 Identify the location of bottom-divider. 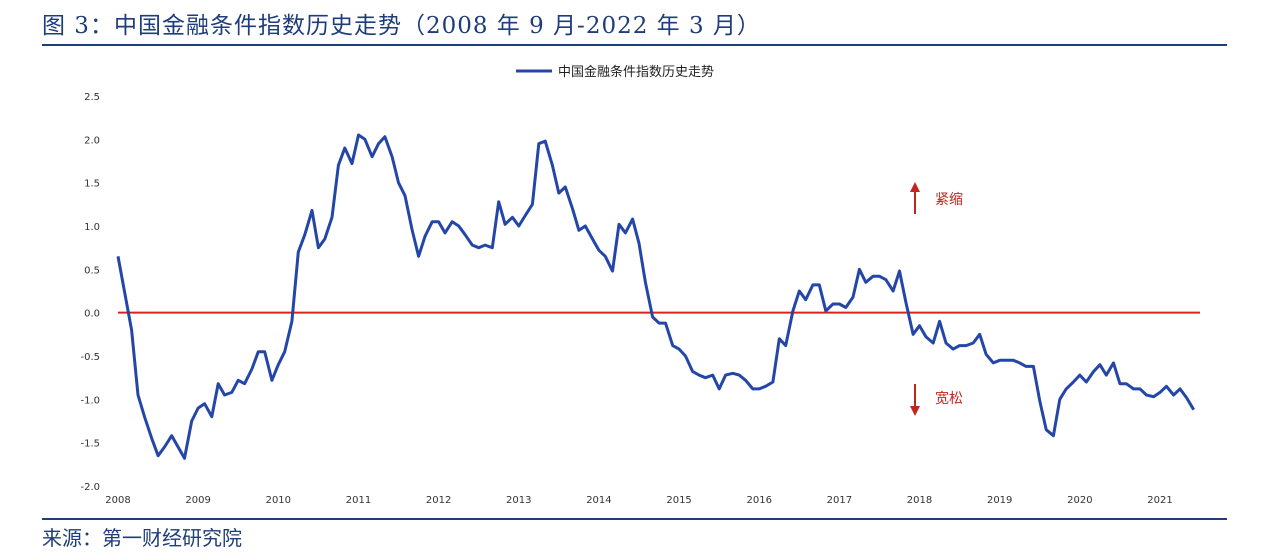
(634, 519).